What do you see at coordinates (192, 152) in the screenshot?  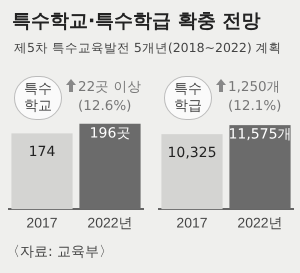 I see `data-label: 10,325` at bounding box center [192, 152].